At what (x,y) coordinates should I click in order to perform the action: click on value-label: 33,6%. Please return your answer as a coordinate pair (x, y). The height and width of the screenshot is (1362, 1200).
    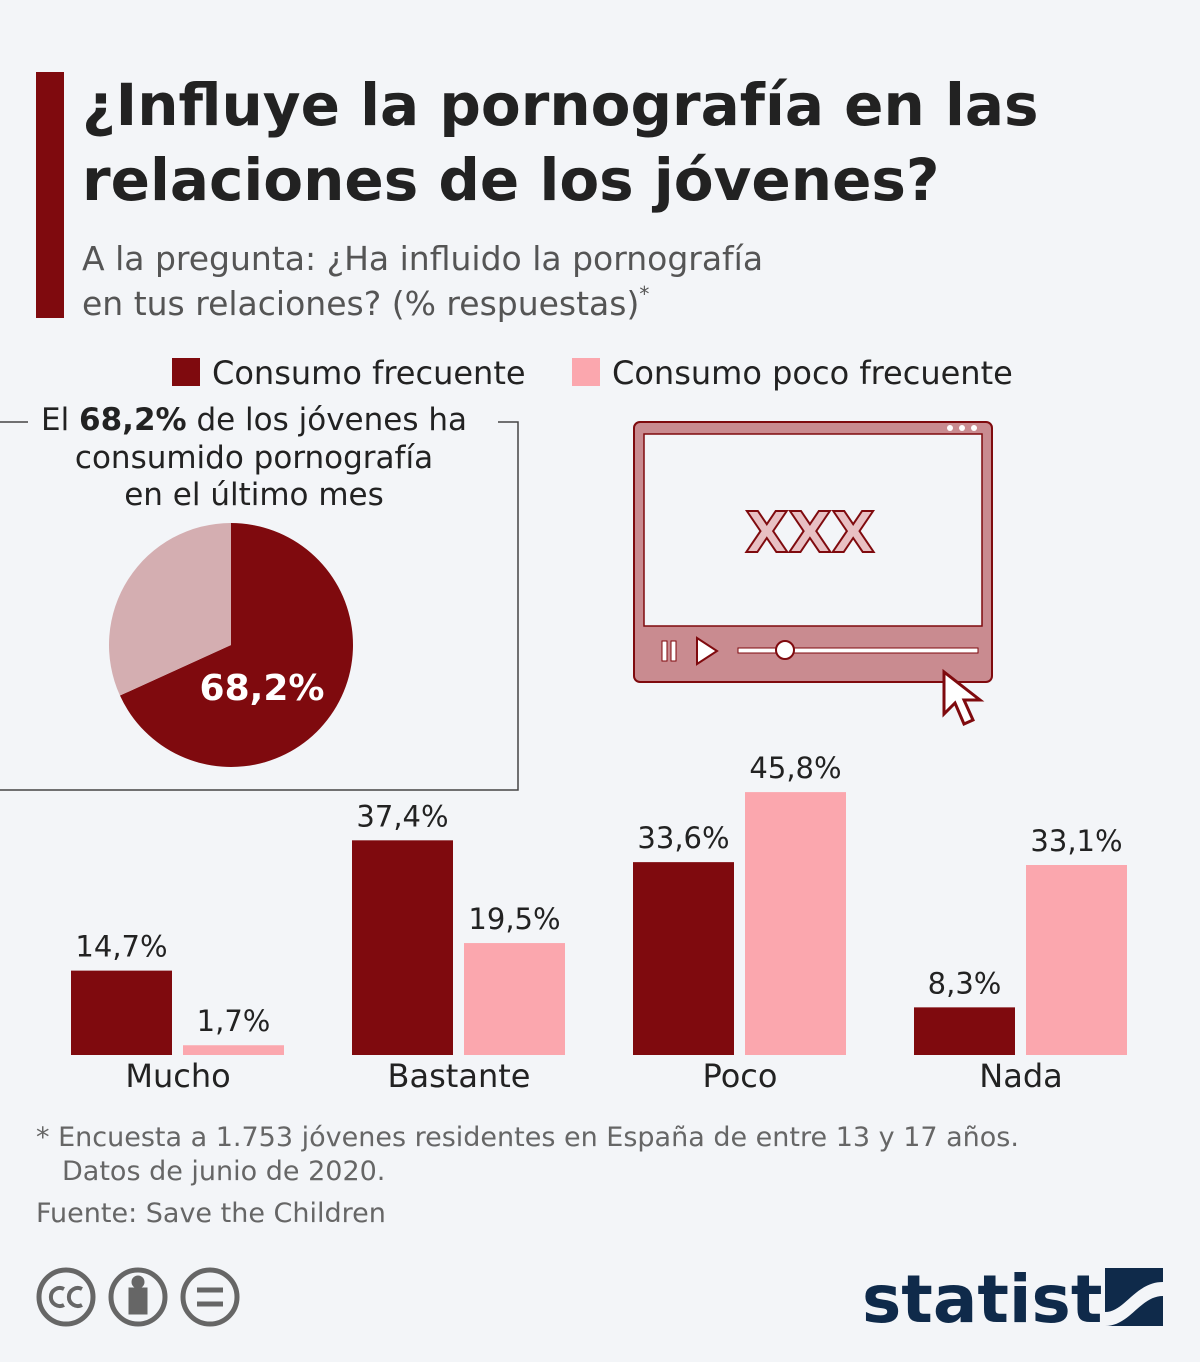
    Looking at the image, I should click on (683, 838).